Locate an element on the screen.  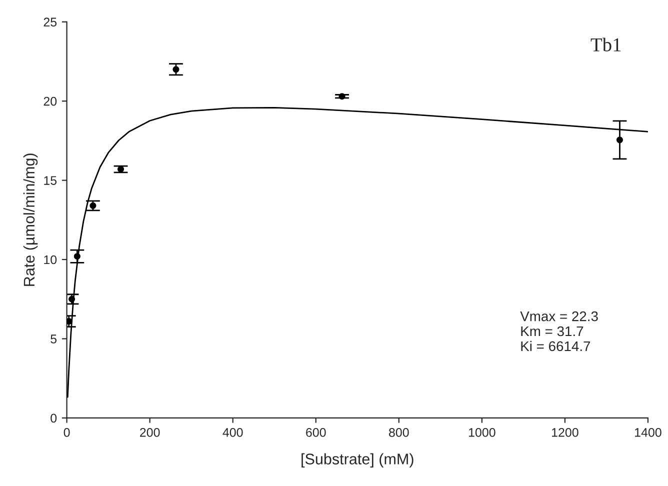
y-axis-title: Rate (µmol/min/mg) is located at coordinates (30, 220).